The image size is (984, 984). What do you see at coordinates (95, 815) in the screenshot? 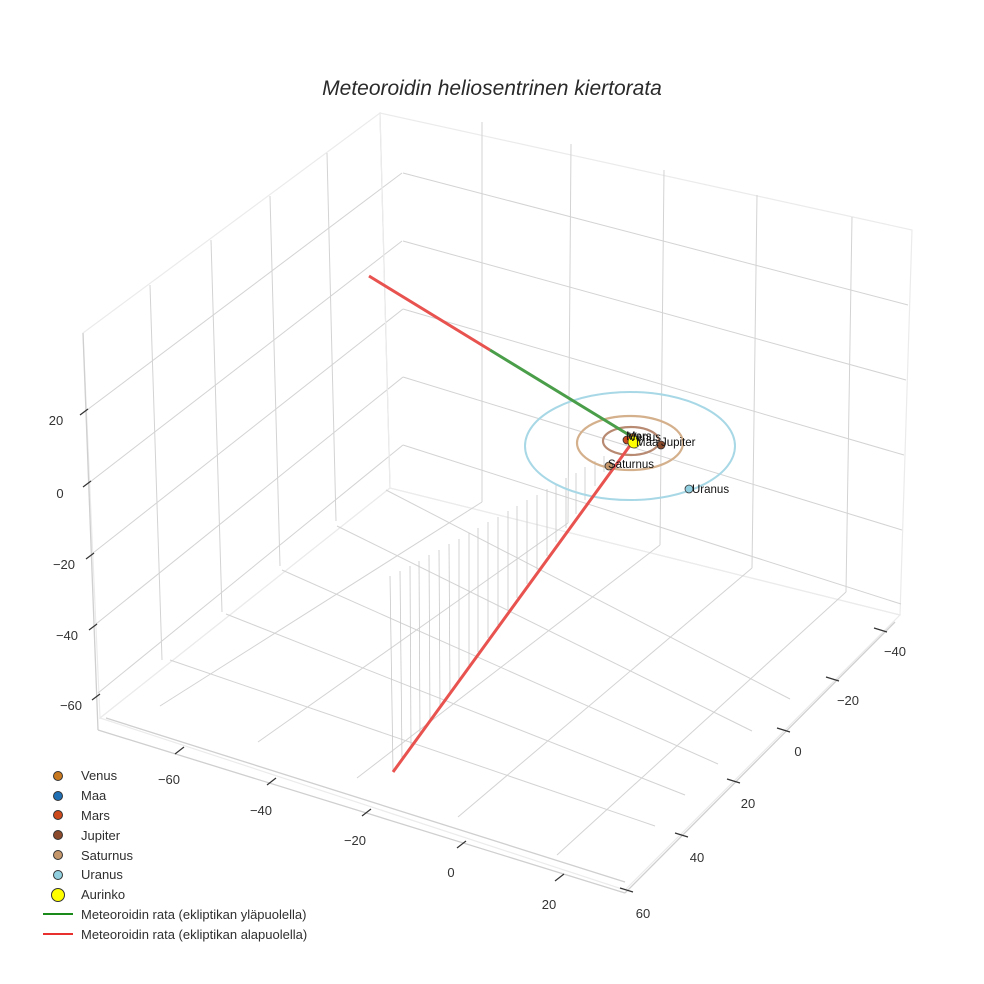
I see `legend-label: Mars` at bounding box center [95, 815].